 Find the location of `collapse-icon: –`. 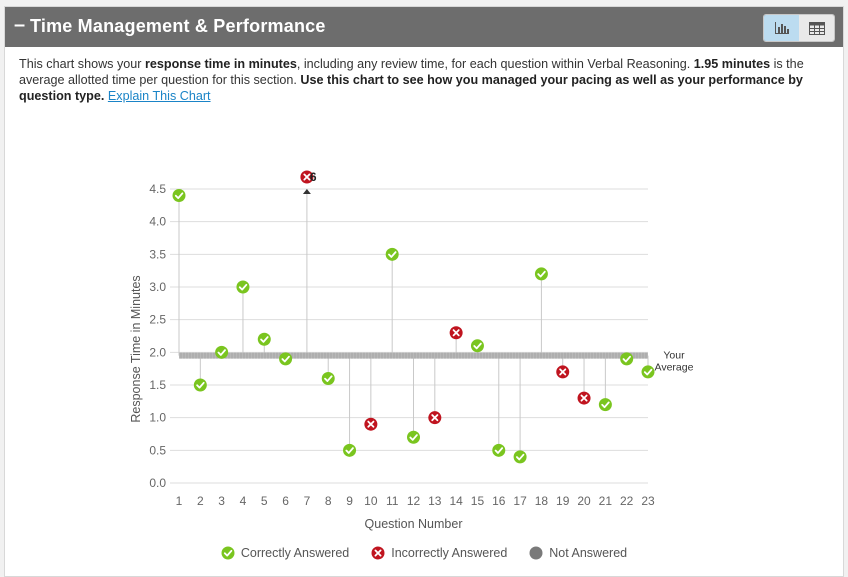

collapse-icon: – is located at coordinates (20, 25).